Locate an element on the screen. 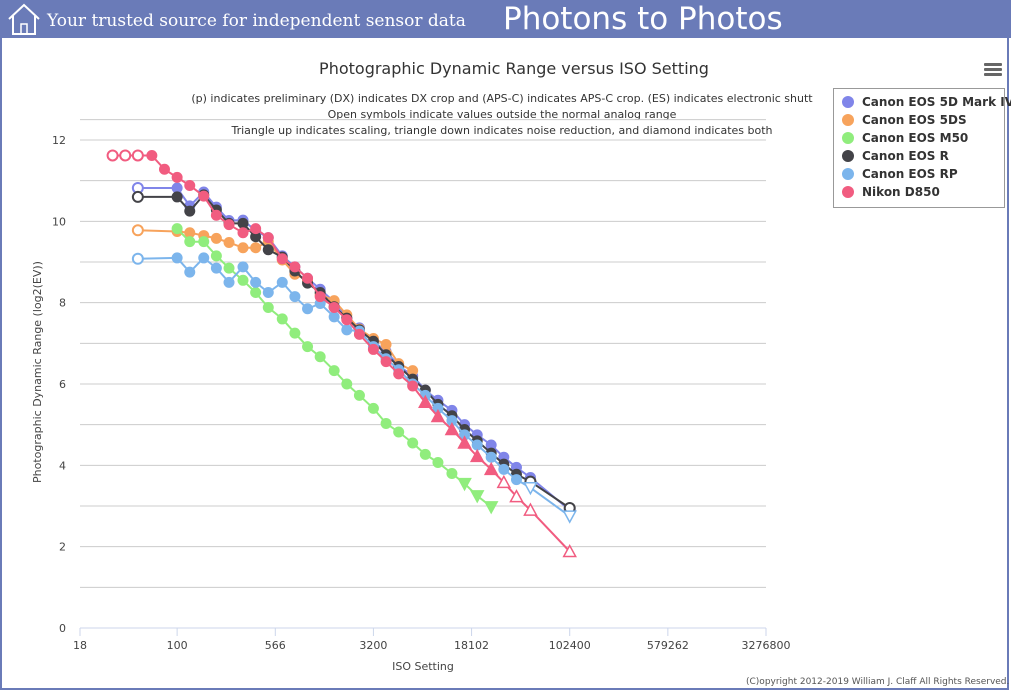  series-canon-eos-m50 is located at coordinates (335, 369).